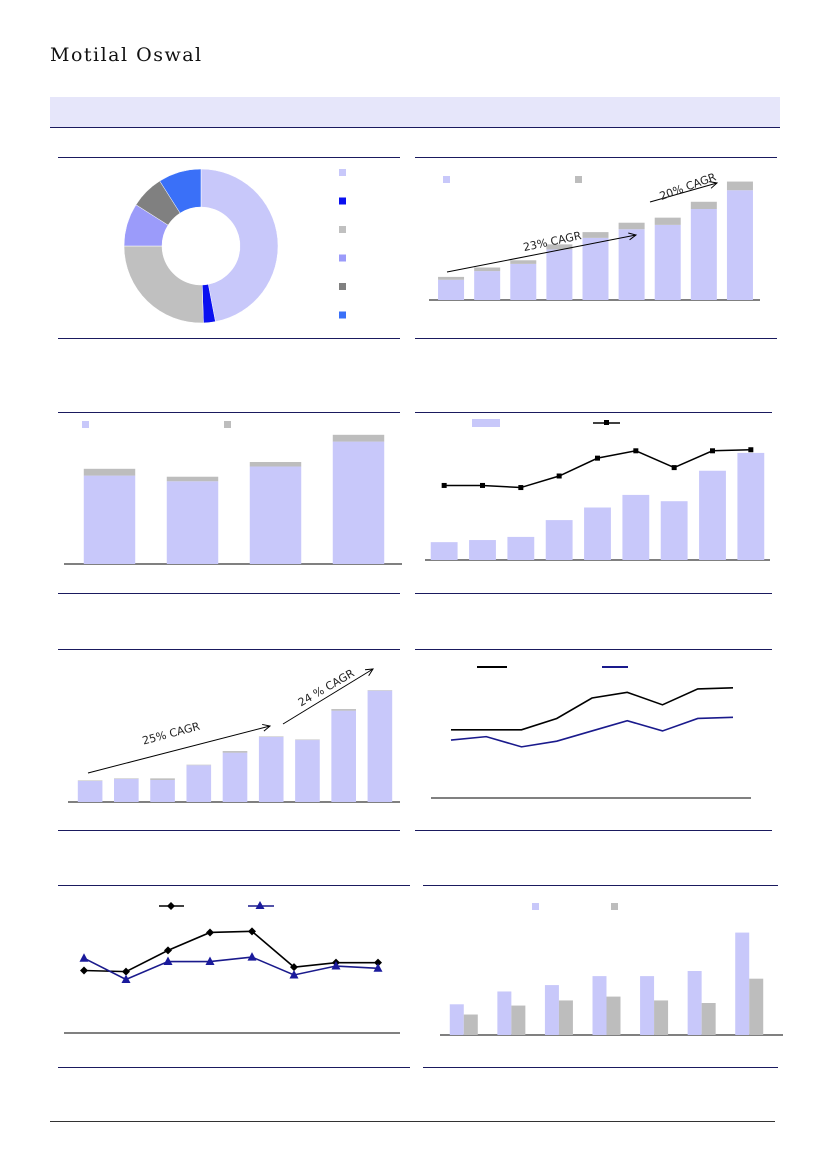  I want to click on footer-divider, so click(412, 1121).